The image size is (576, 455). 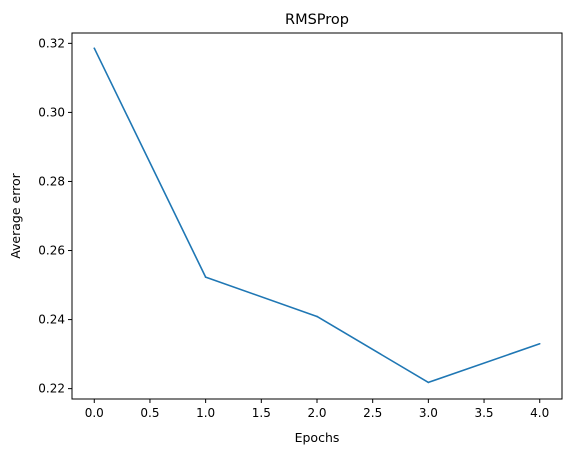 What do you see at coordinates (261, 413) in the screenshot?
I see `x-tick-label: 1.5` at bounding box center [261, 413].